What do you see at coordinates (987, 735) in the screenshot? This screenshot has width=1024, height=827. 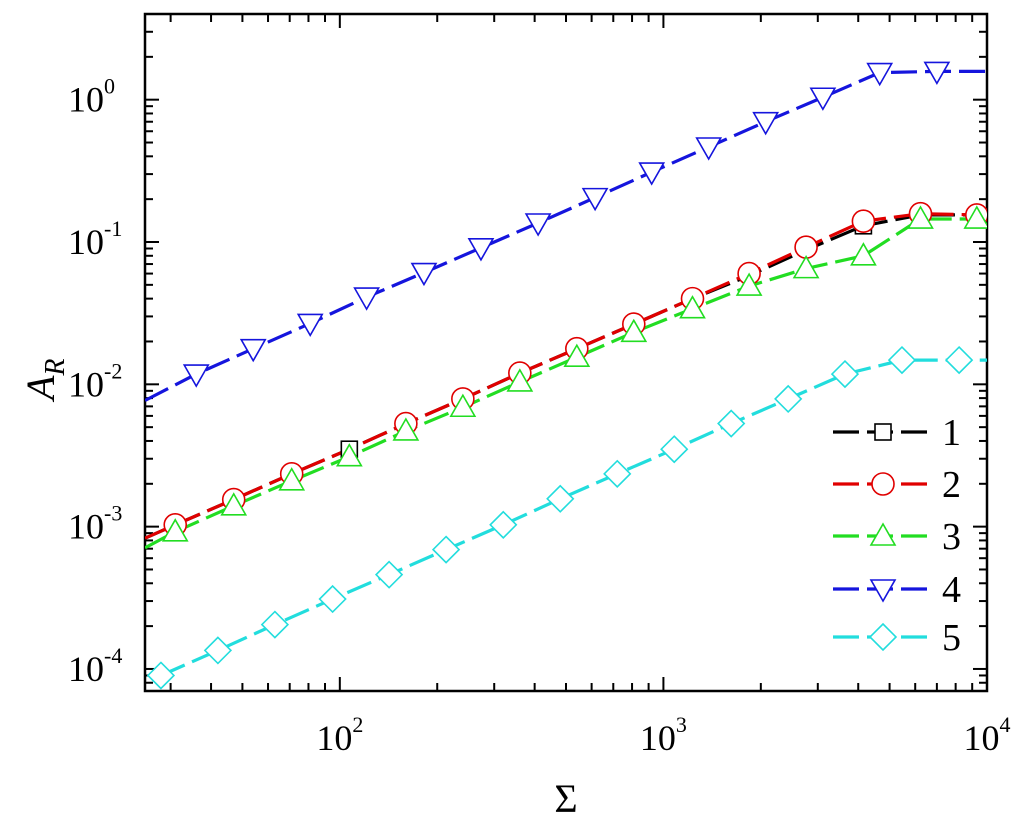 I see `x-tick-label: 10⁴` at bounding box center [987, 735].